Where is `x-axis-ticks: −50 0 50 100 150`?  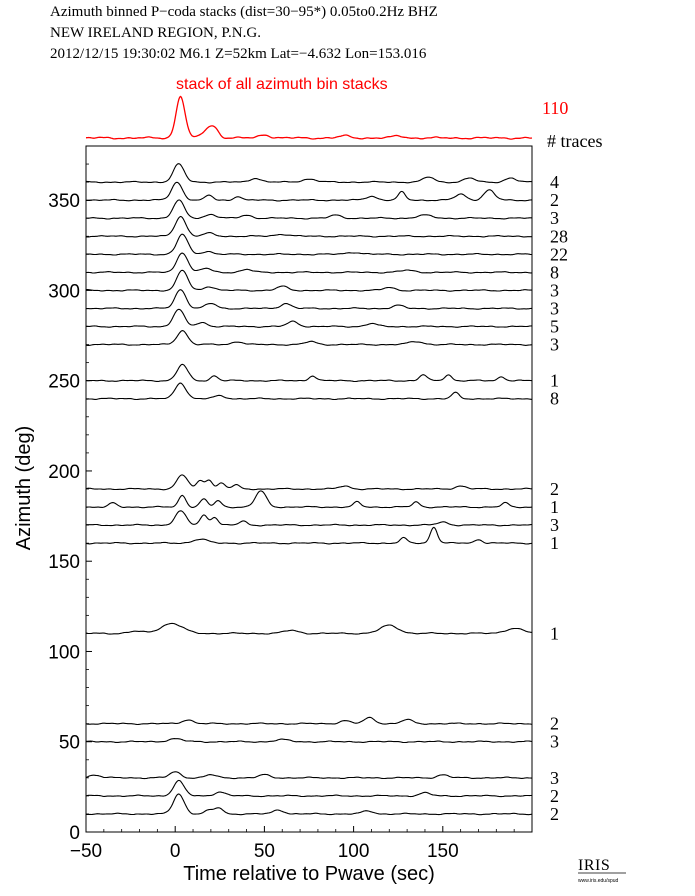
x-axis-ticks: −50 0 50 100 150 is located at coordinates (292, 844).